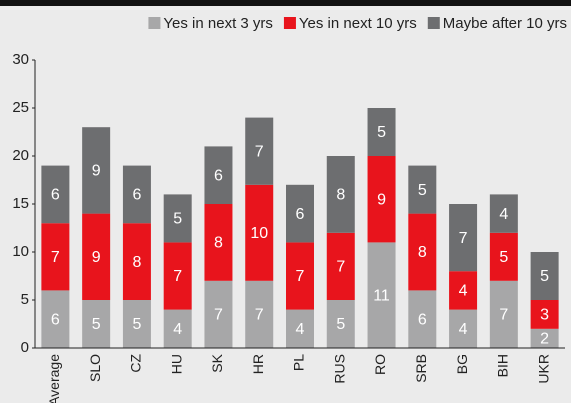  What do you see at coordinates (462, 364) in the screenshot?
I see `x-tick-label: BG` at bounding box center [462, 364].